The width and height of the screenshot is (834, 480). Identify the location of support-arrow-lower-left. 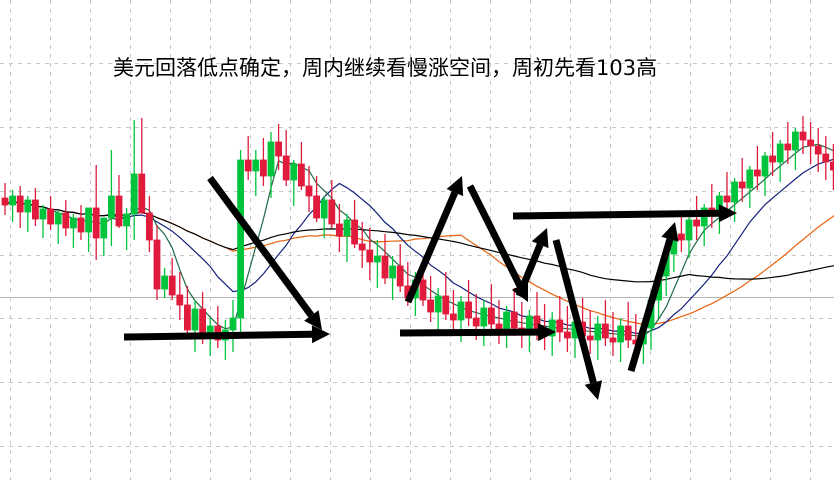
(226, 334).